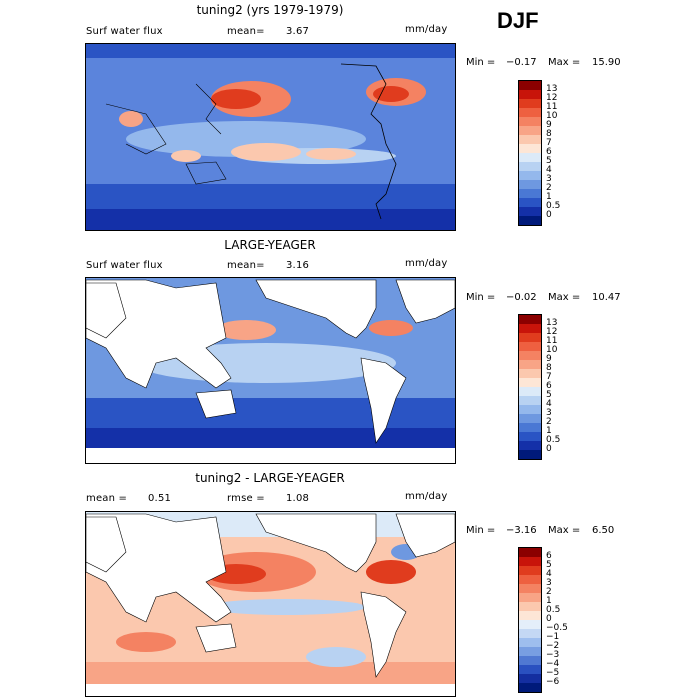 The width and height of the screenshot is (700, 700). Describe the element at coordinates (603, 530) in the screenshot. I see `panel3-max-value: 6.50` at that location.